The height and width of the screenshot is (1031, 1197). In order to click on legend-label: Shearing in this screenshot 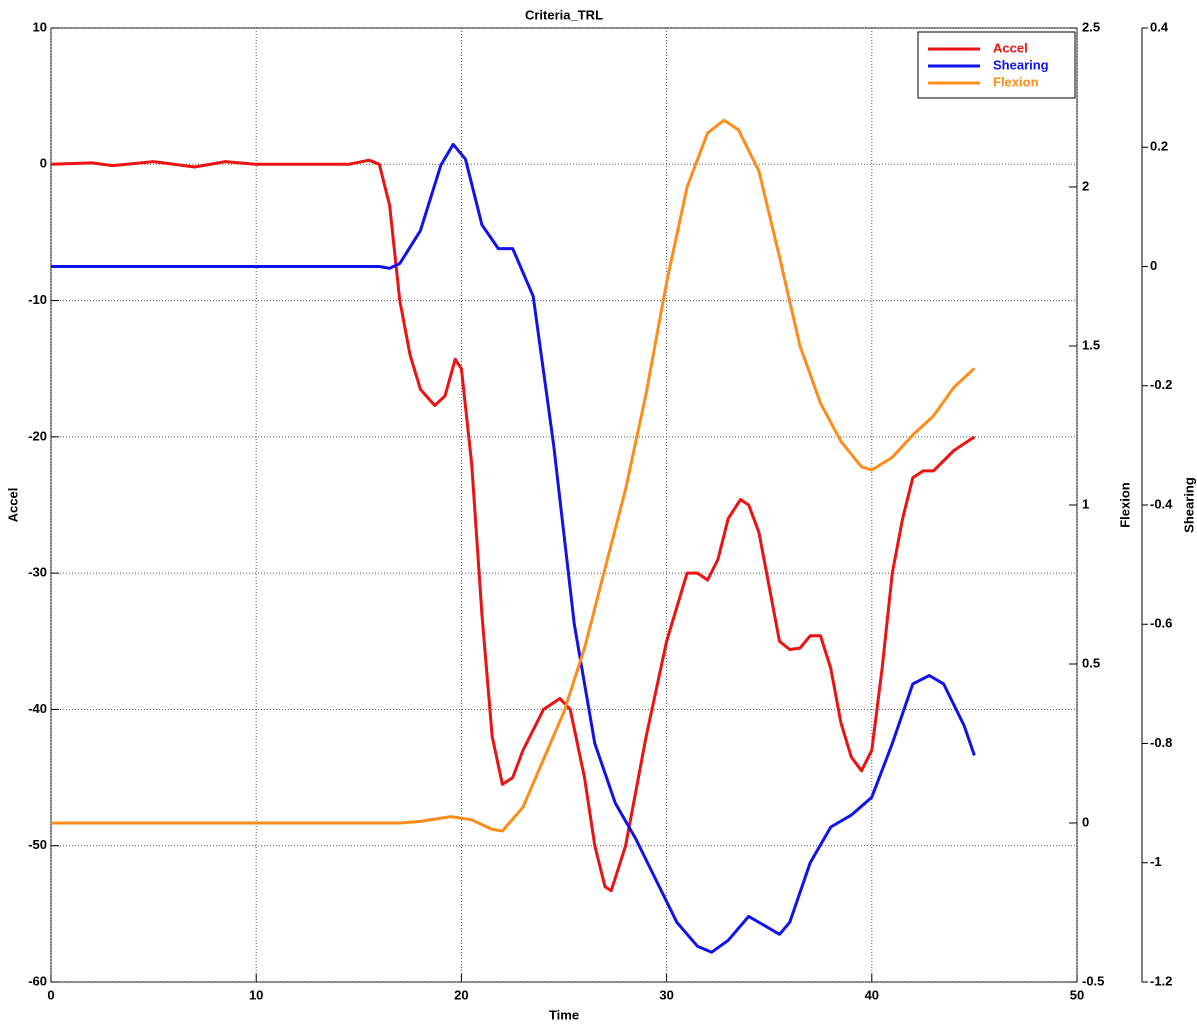, I will do `click(1021, 64)`.